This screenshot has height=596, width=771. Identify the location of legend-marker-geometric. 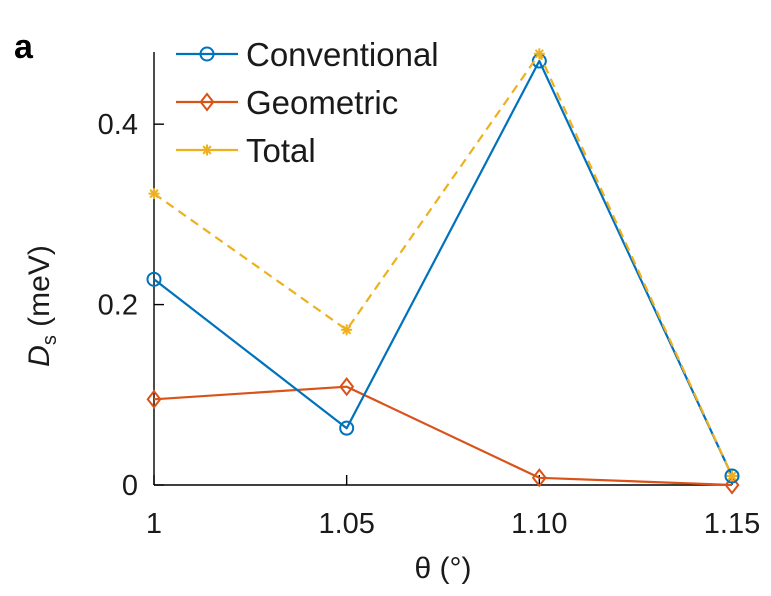
(207, 102).